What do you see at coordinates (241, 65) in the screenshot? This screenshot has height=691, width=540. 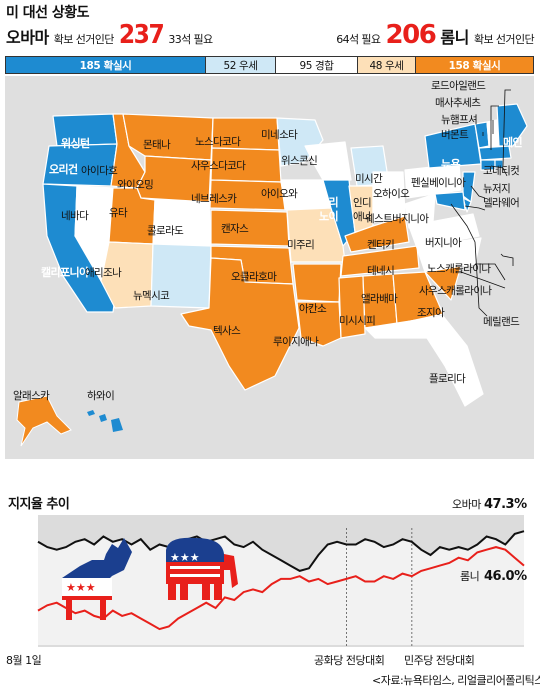 I see `segment-obama-lean: 52 우세` at bounding box center [241, 65].